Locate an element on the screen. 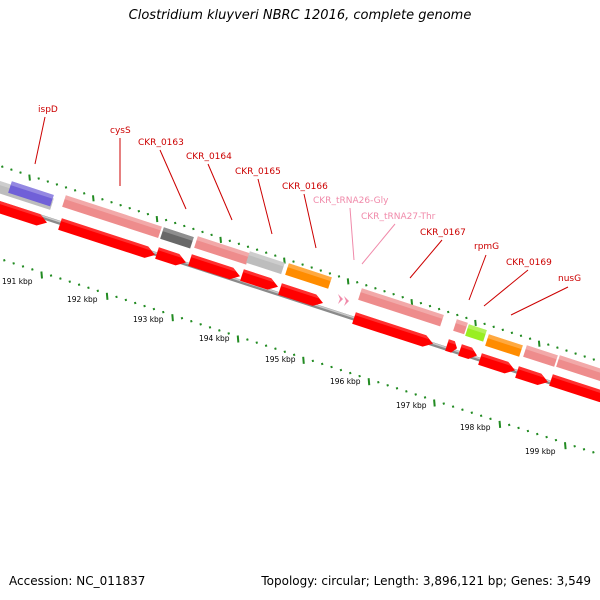 The height and width of the screenshot is (600, 600). gene-label: CKR_tRNA26-Gly is located at coordinates (351, 201).